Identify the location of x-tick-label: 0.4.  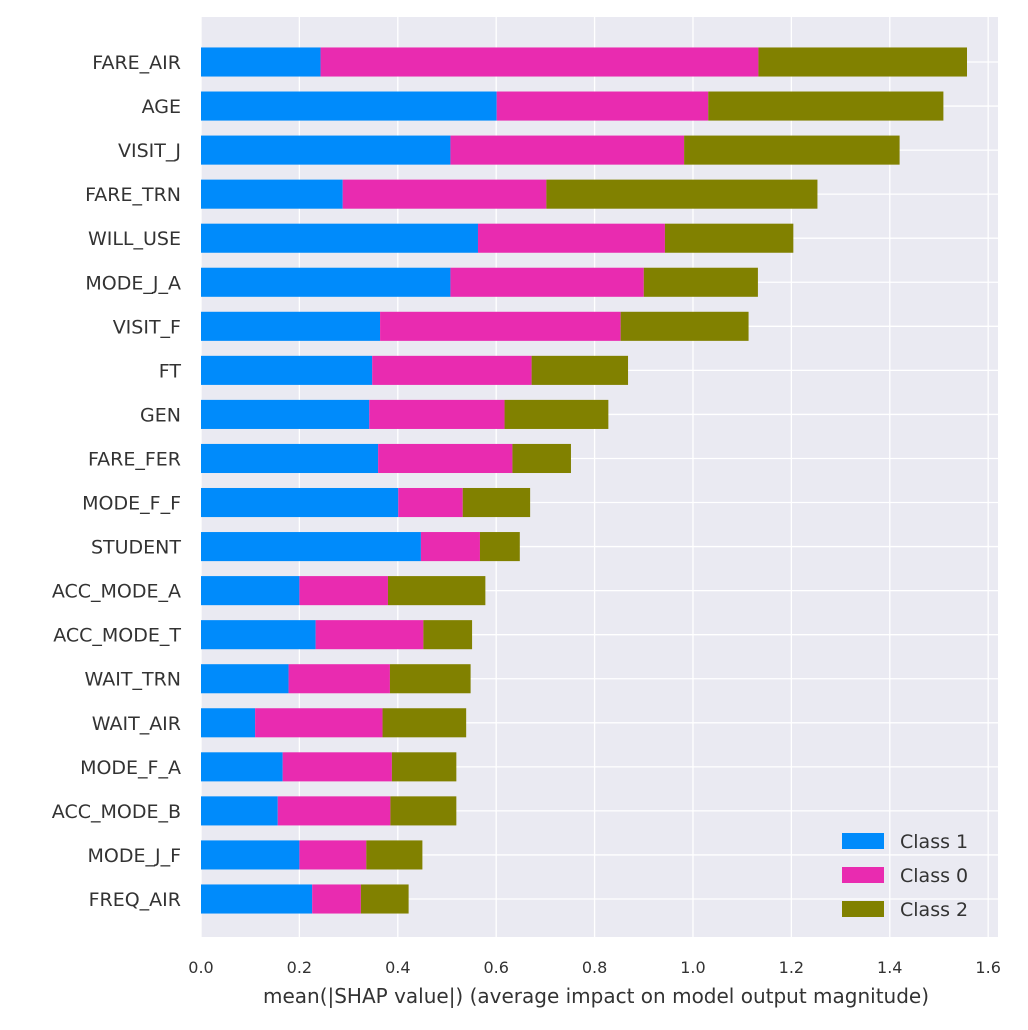
(397, 967).